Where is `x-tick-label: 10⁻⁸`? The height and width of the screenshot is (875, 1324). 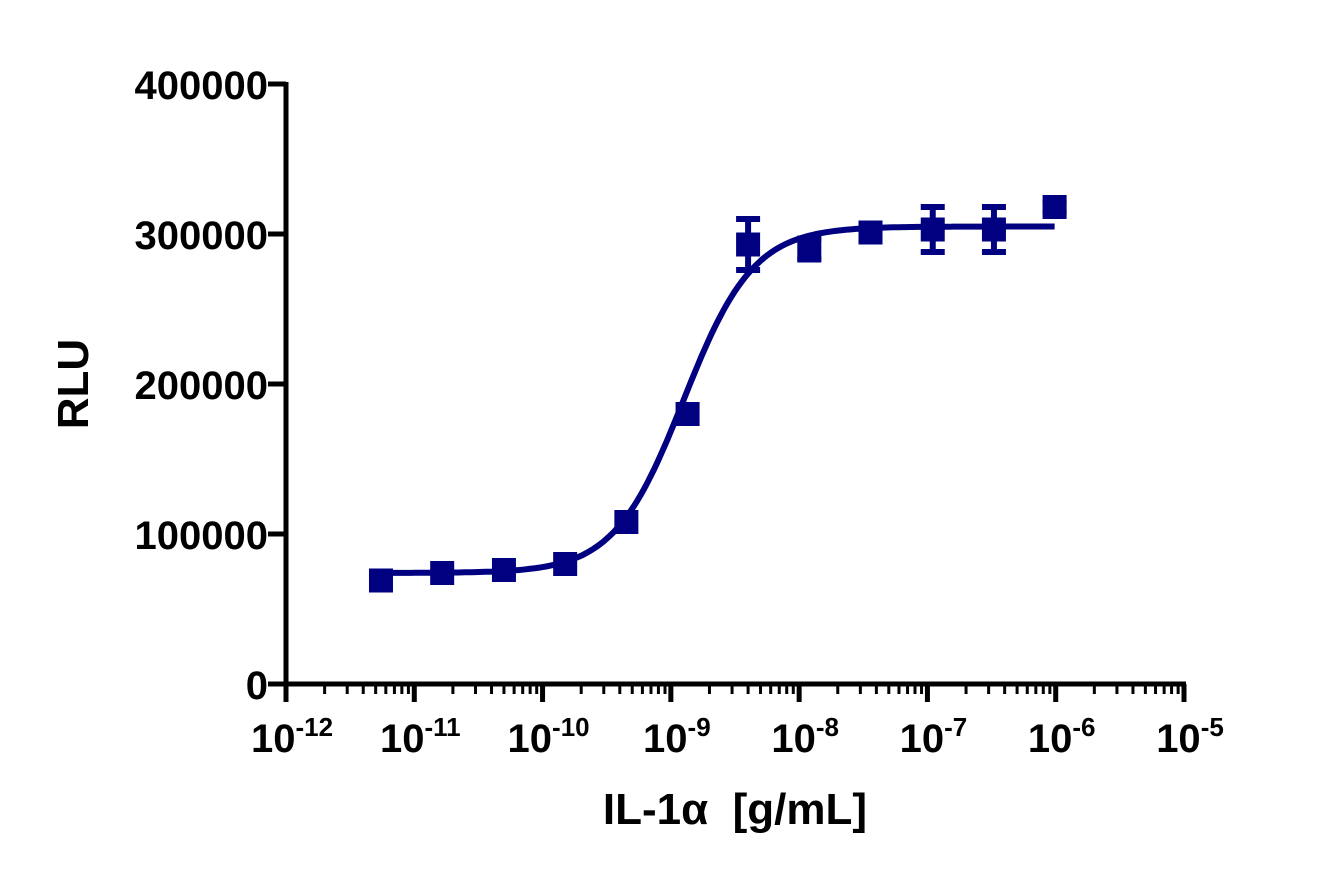
x-tick-label: 10⁻⁸ is located at coordinates (805, 736).